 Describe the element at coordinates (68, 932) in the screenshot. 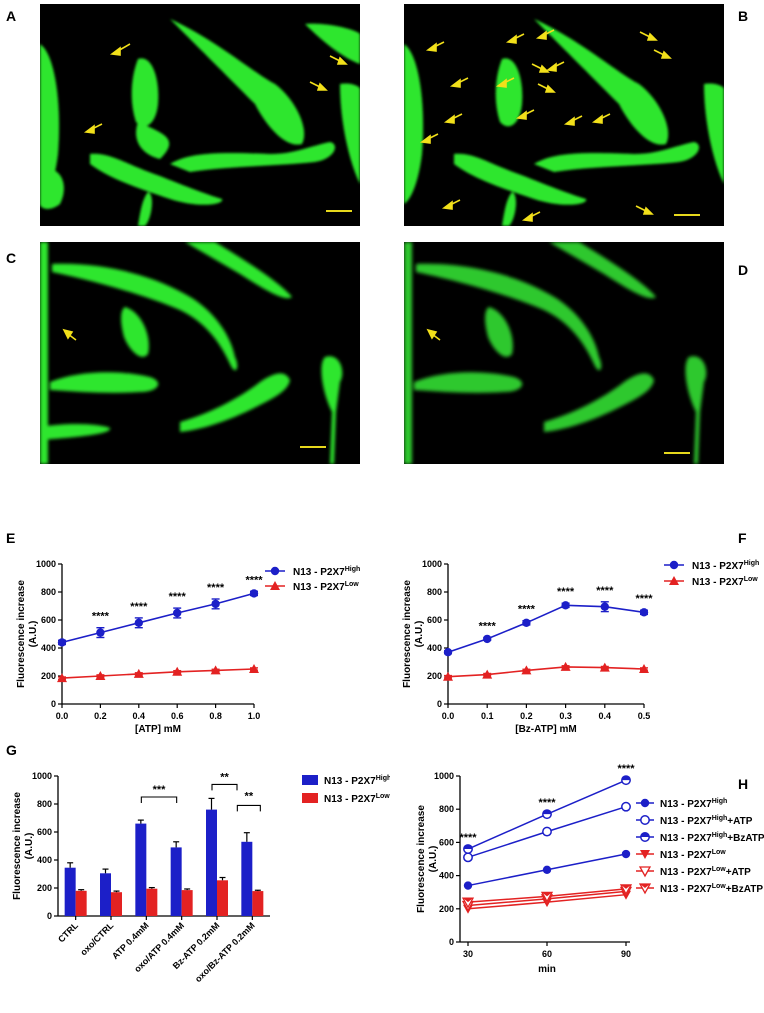

I see `x-tick-label: CTRL` at that location.